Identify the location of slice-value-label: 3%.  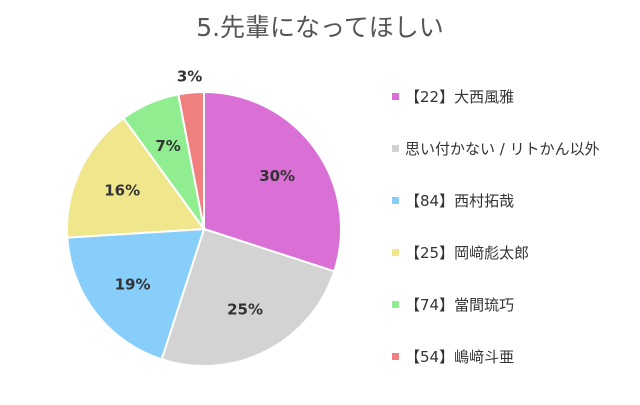
(189, 77).